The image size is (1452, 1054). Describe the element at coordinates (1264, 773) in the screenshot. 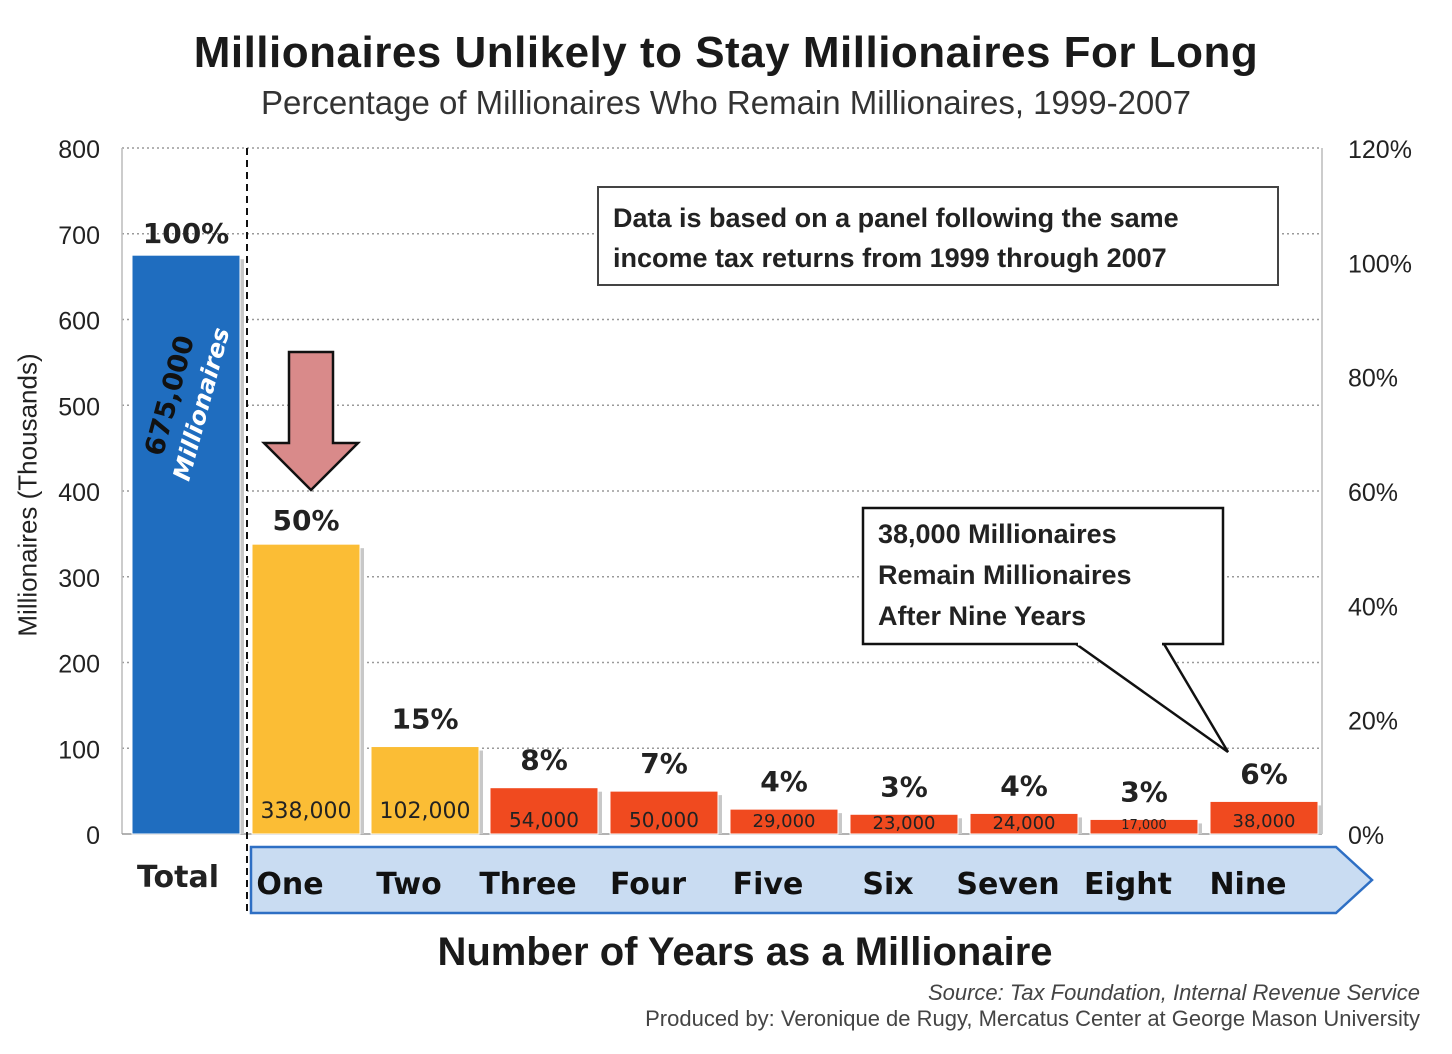

I see `percent-label: 6%` at that location.